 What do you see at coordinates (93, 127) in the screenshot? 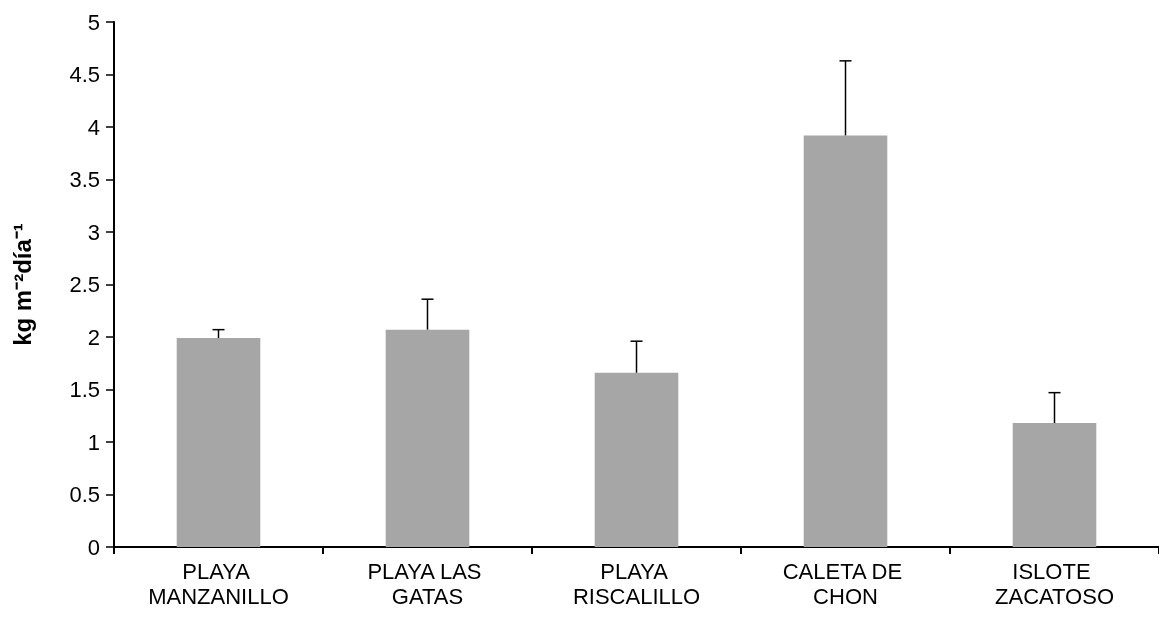
I see `y-tick-label: 4` at bounding box center [93, 127].